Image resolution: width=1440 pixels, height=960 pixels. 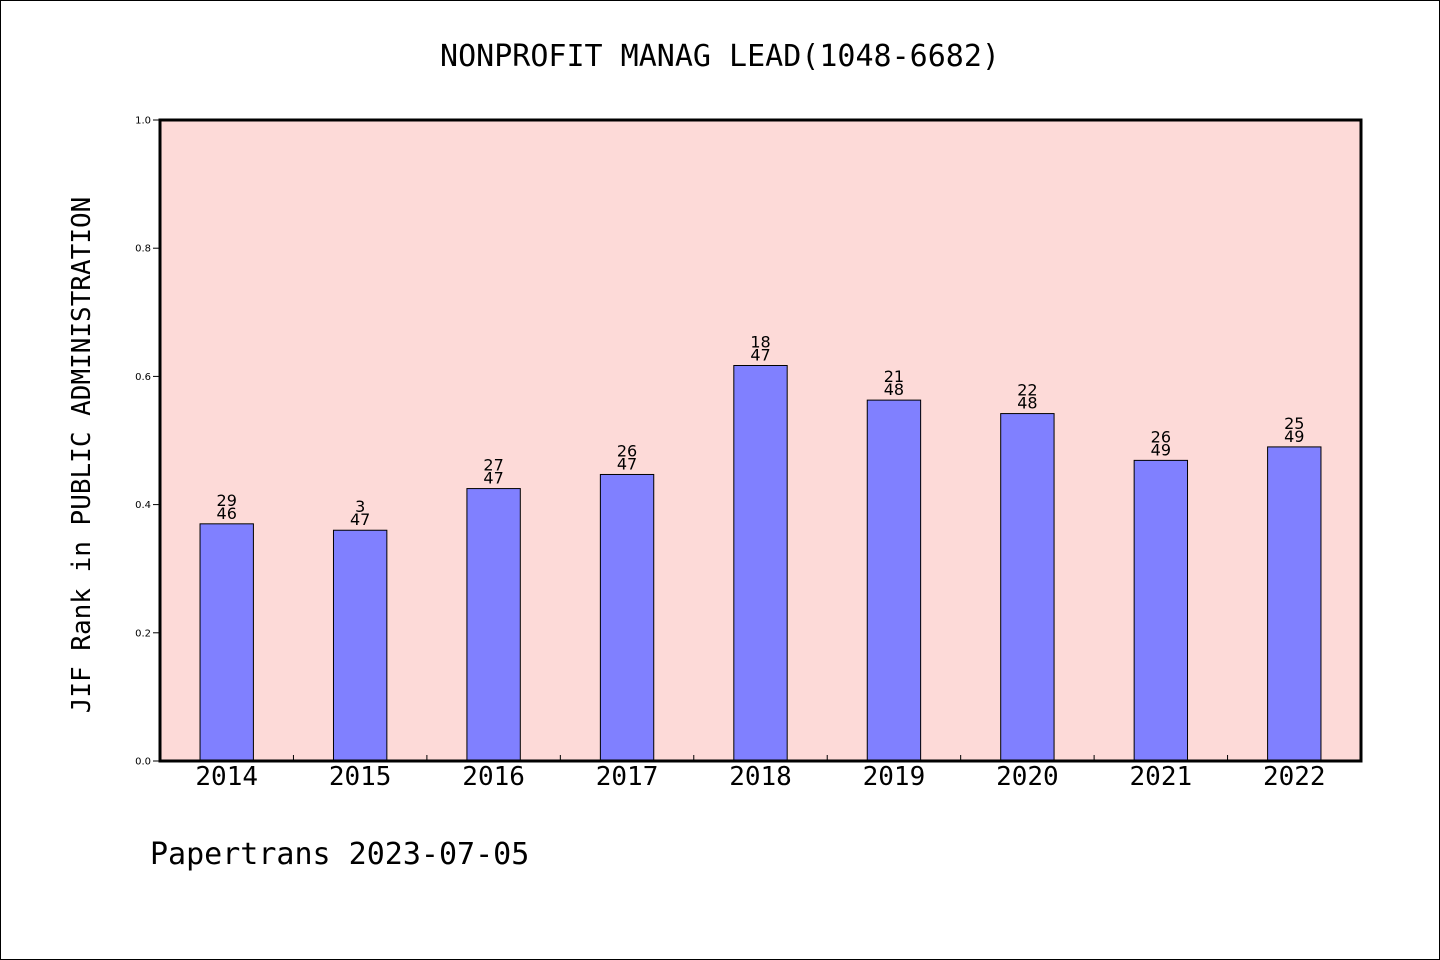 I want to click on bar-2016, so click(x=493, y=625).